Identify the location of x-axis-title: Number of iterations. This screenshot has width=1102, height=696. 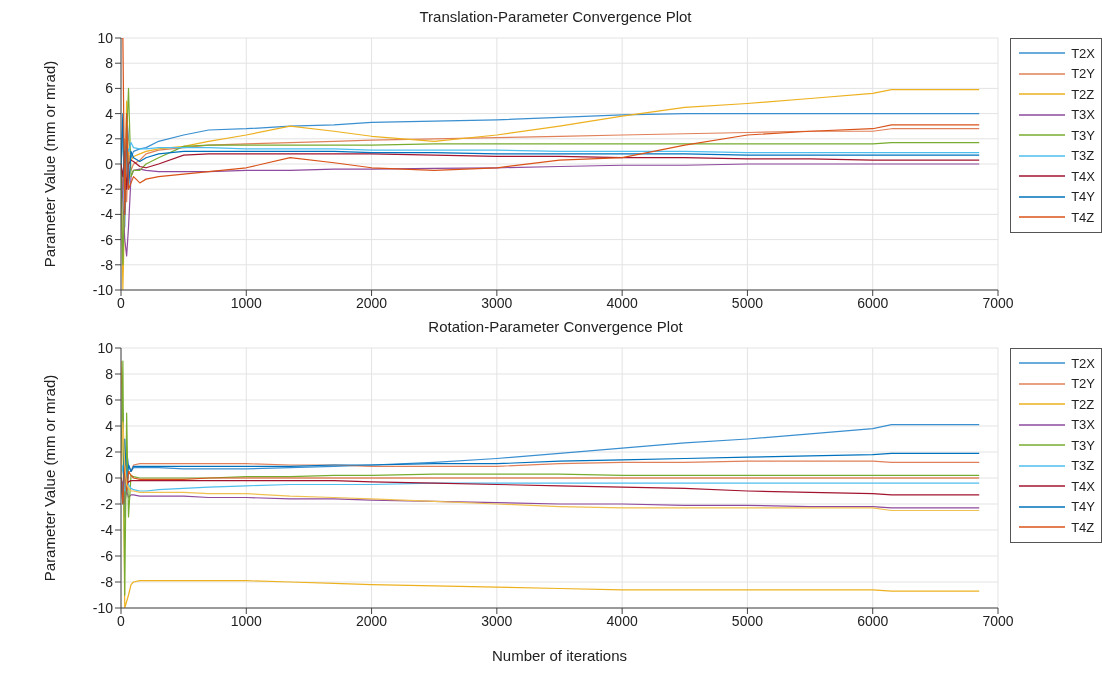
(559, 655).